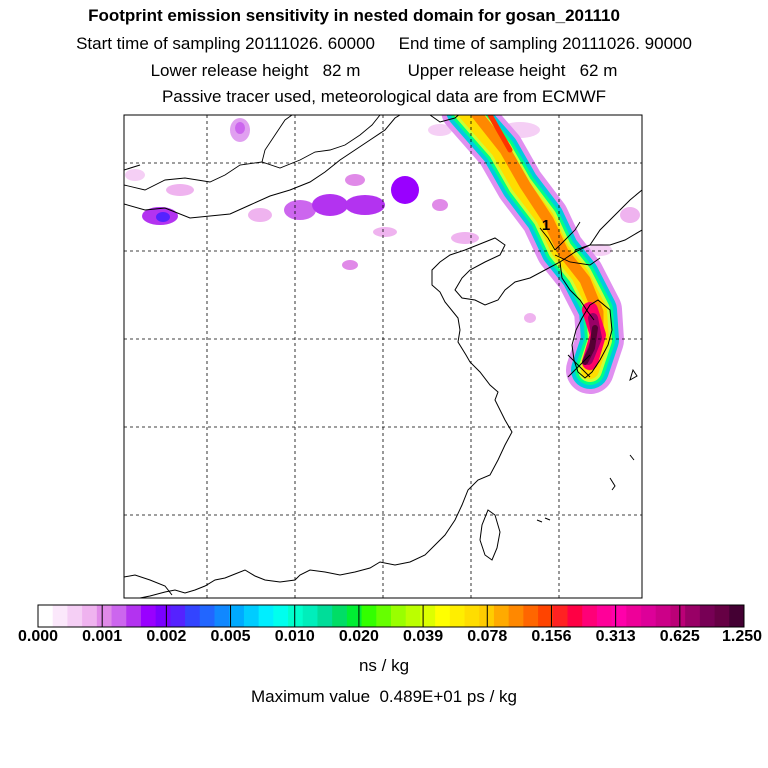  I want to click on colorbar-tick-label: 0.156, so click(551, 636).